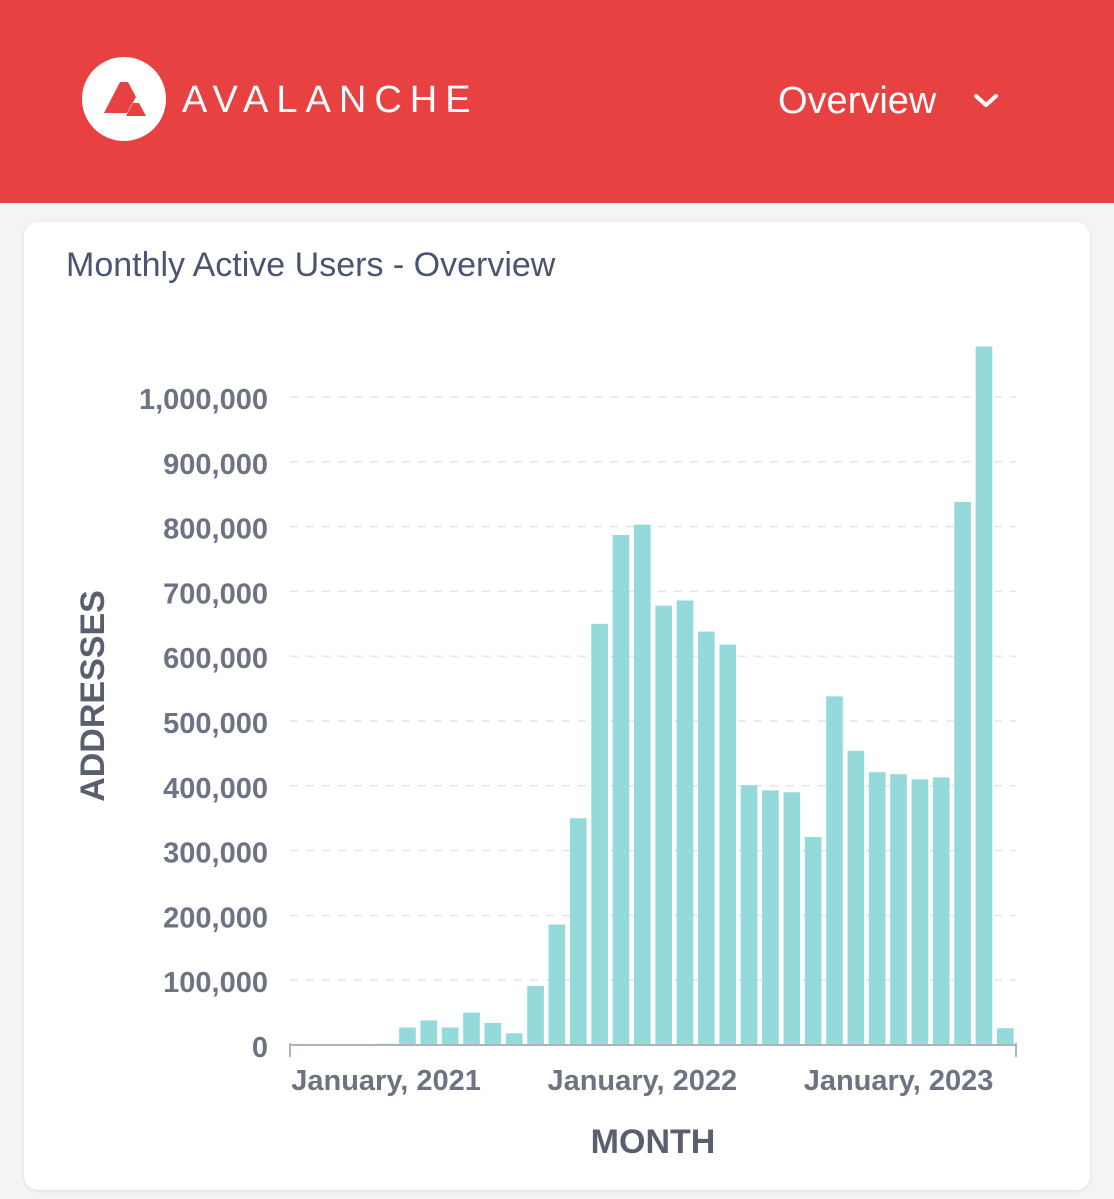  What do you see at coordinates (986, 100) in the screenshot?
I see `chevron-down-icon` at bounding box center [986, 100].